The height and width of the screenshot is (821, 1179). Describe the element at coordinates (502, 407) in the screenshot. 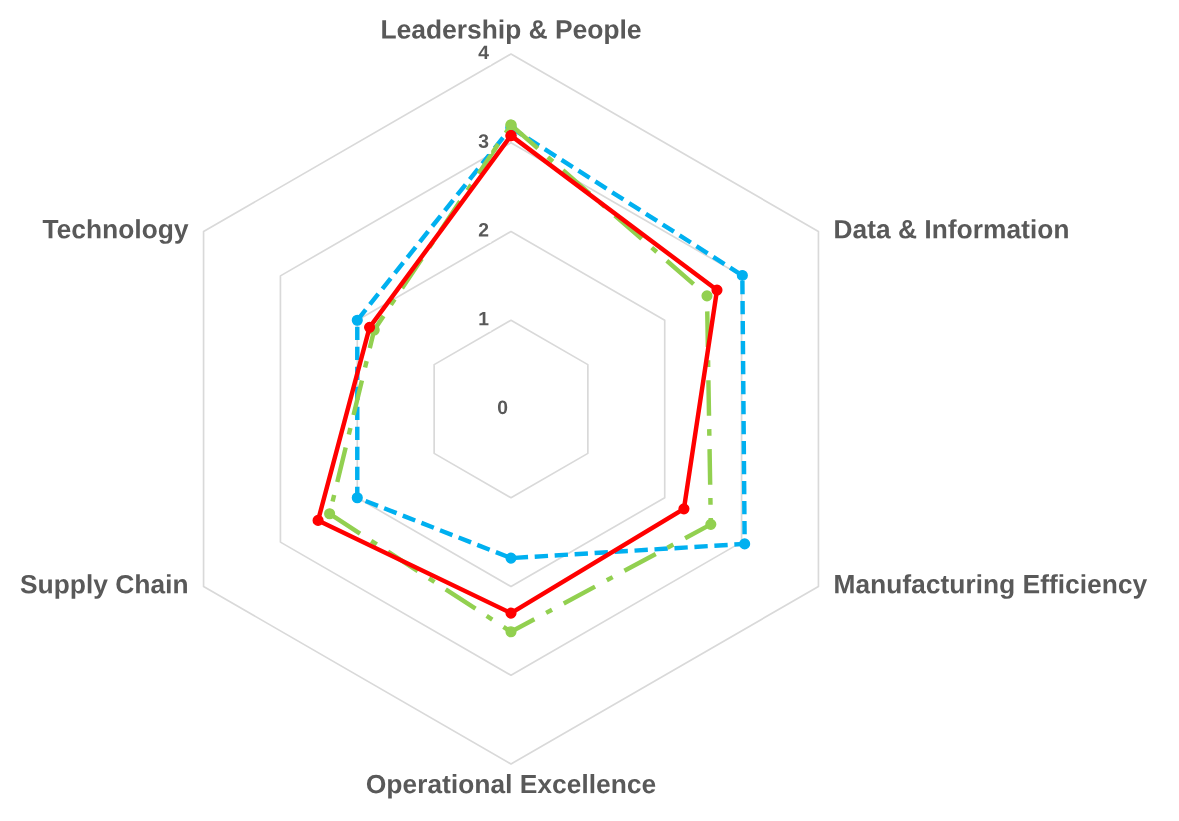

I see `y-tick-label: 0` at that location.